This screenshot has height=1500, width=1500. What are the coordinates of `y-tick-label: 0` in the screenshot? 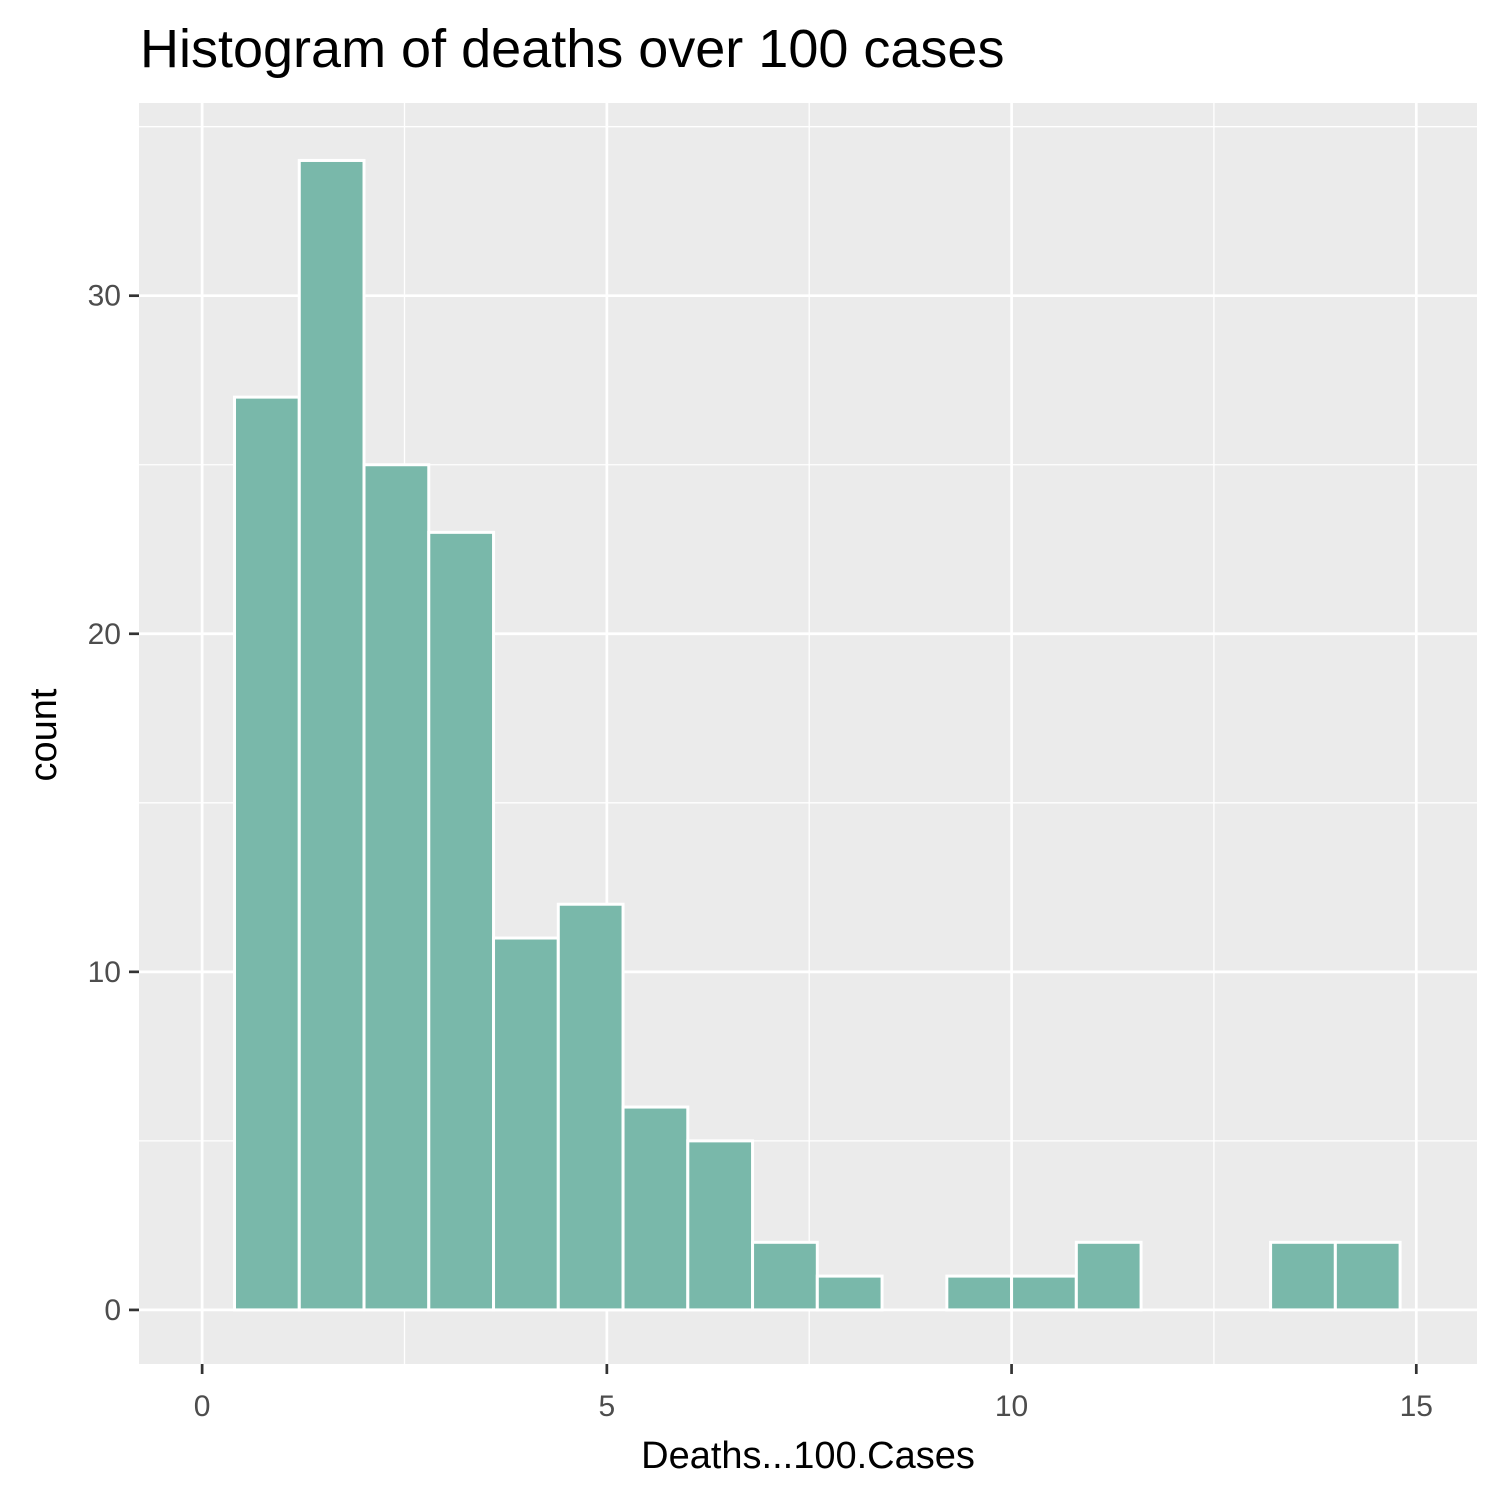 It's located at (112, 1310).